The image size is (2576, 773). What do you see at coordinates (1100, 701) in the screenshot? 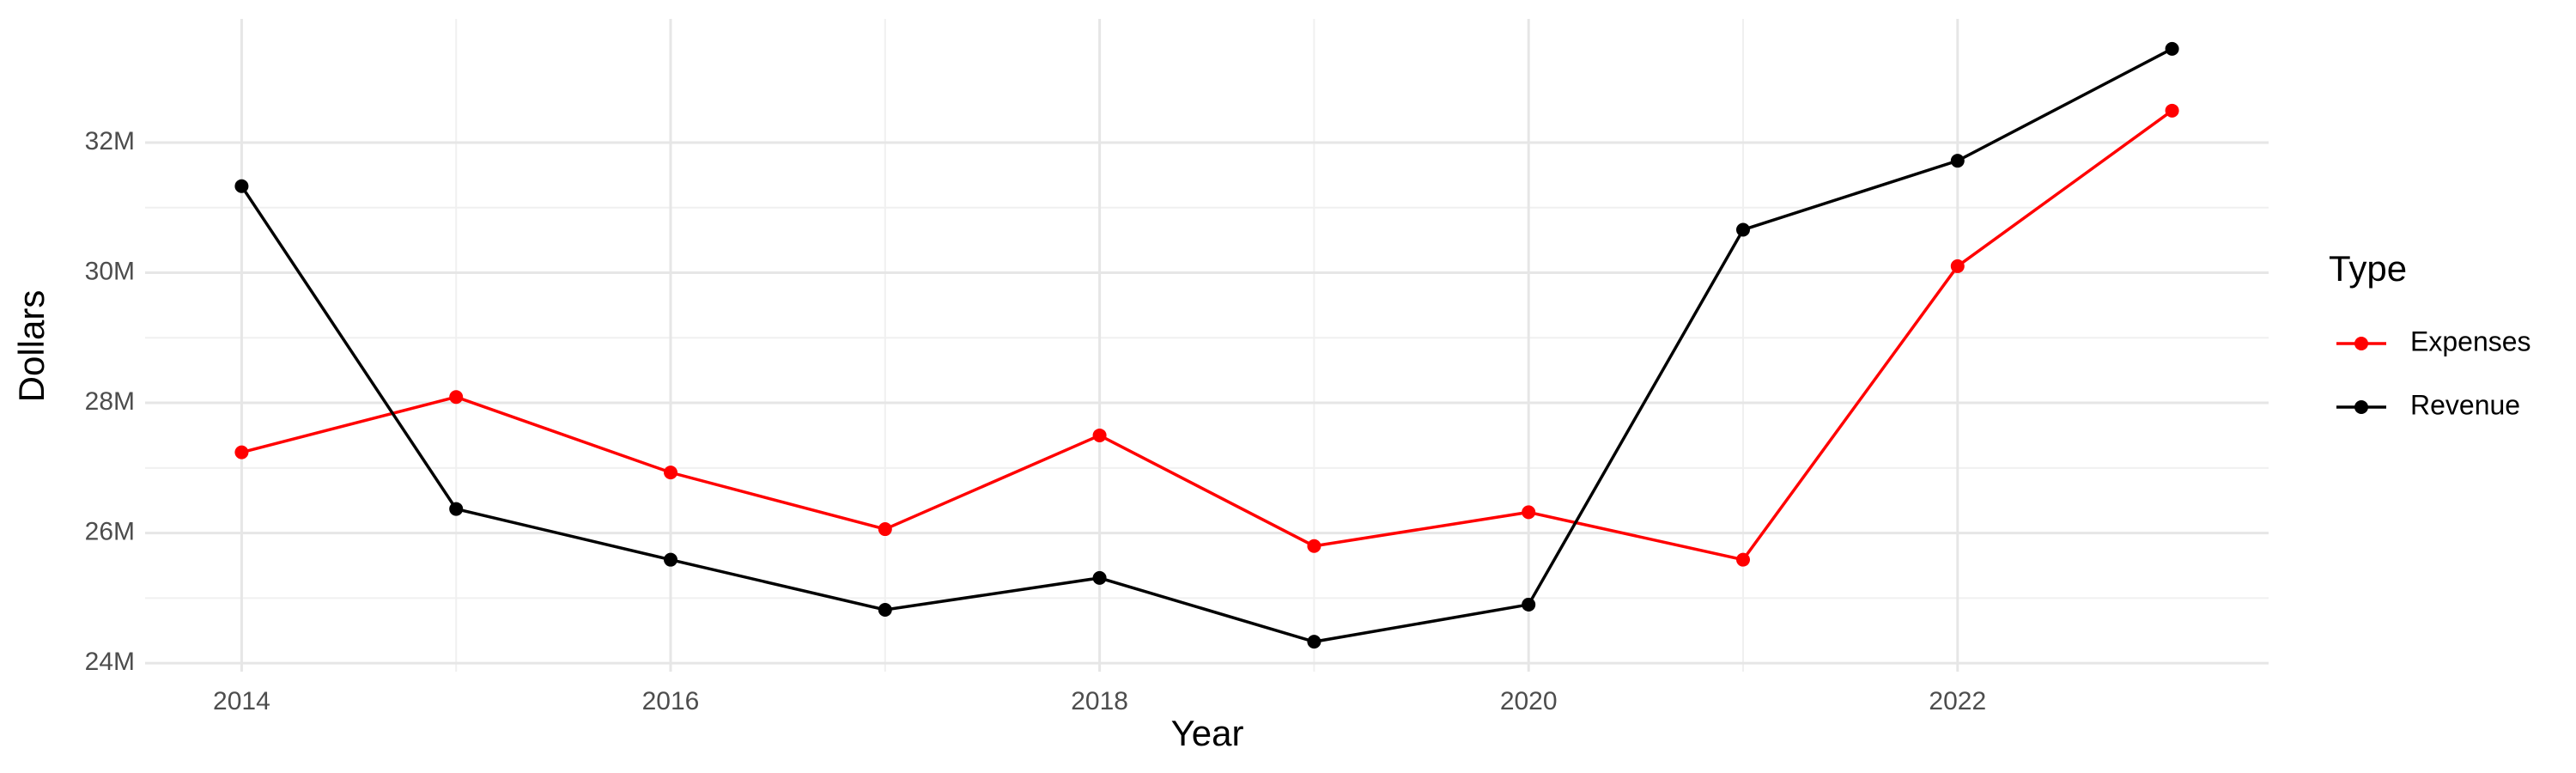
I see `x-tick-label: 2018` at bounding box center [1100, 701].